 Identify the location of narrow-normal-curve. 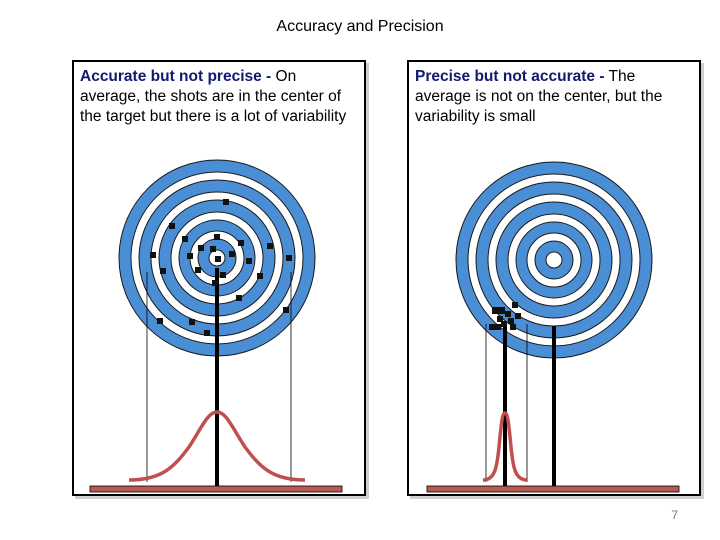
(505, 446).